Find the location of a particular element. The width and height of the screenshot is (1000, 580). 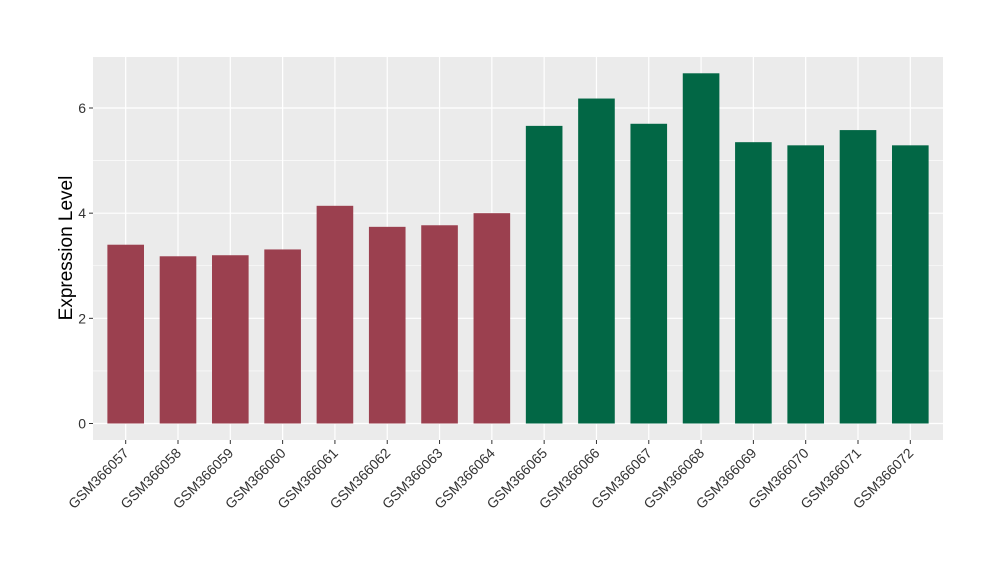

bar-GSM366072 is located at coordinates (910, 284).